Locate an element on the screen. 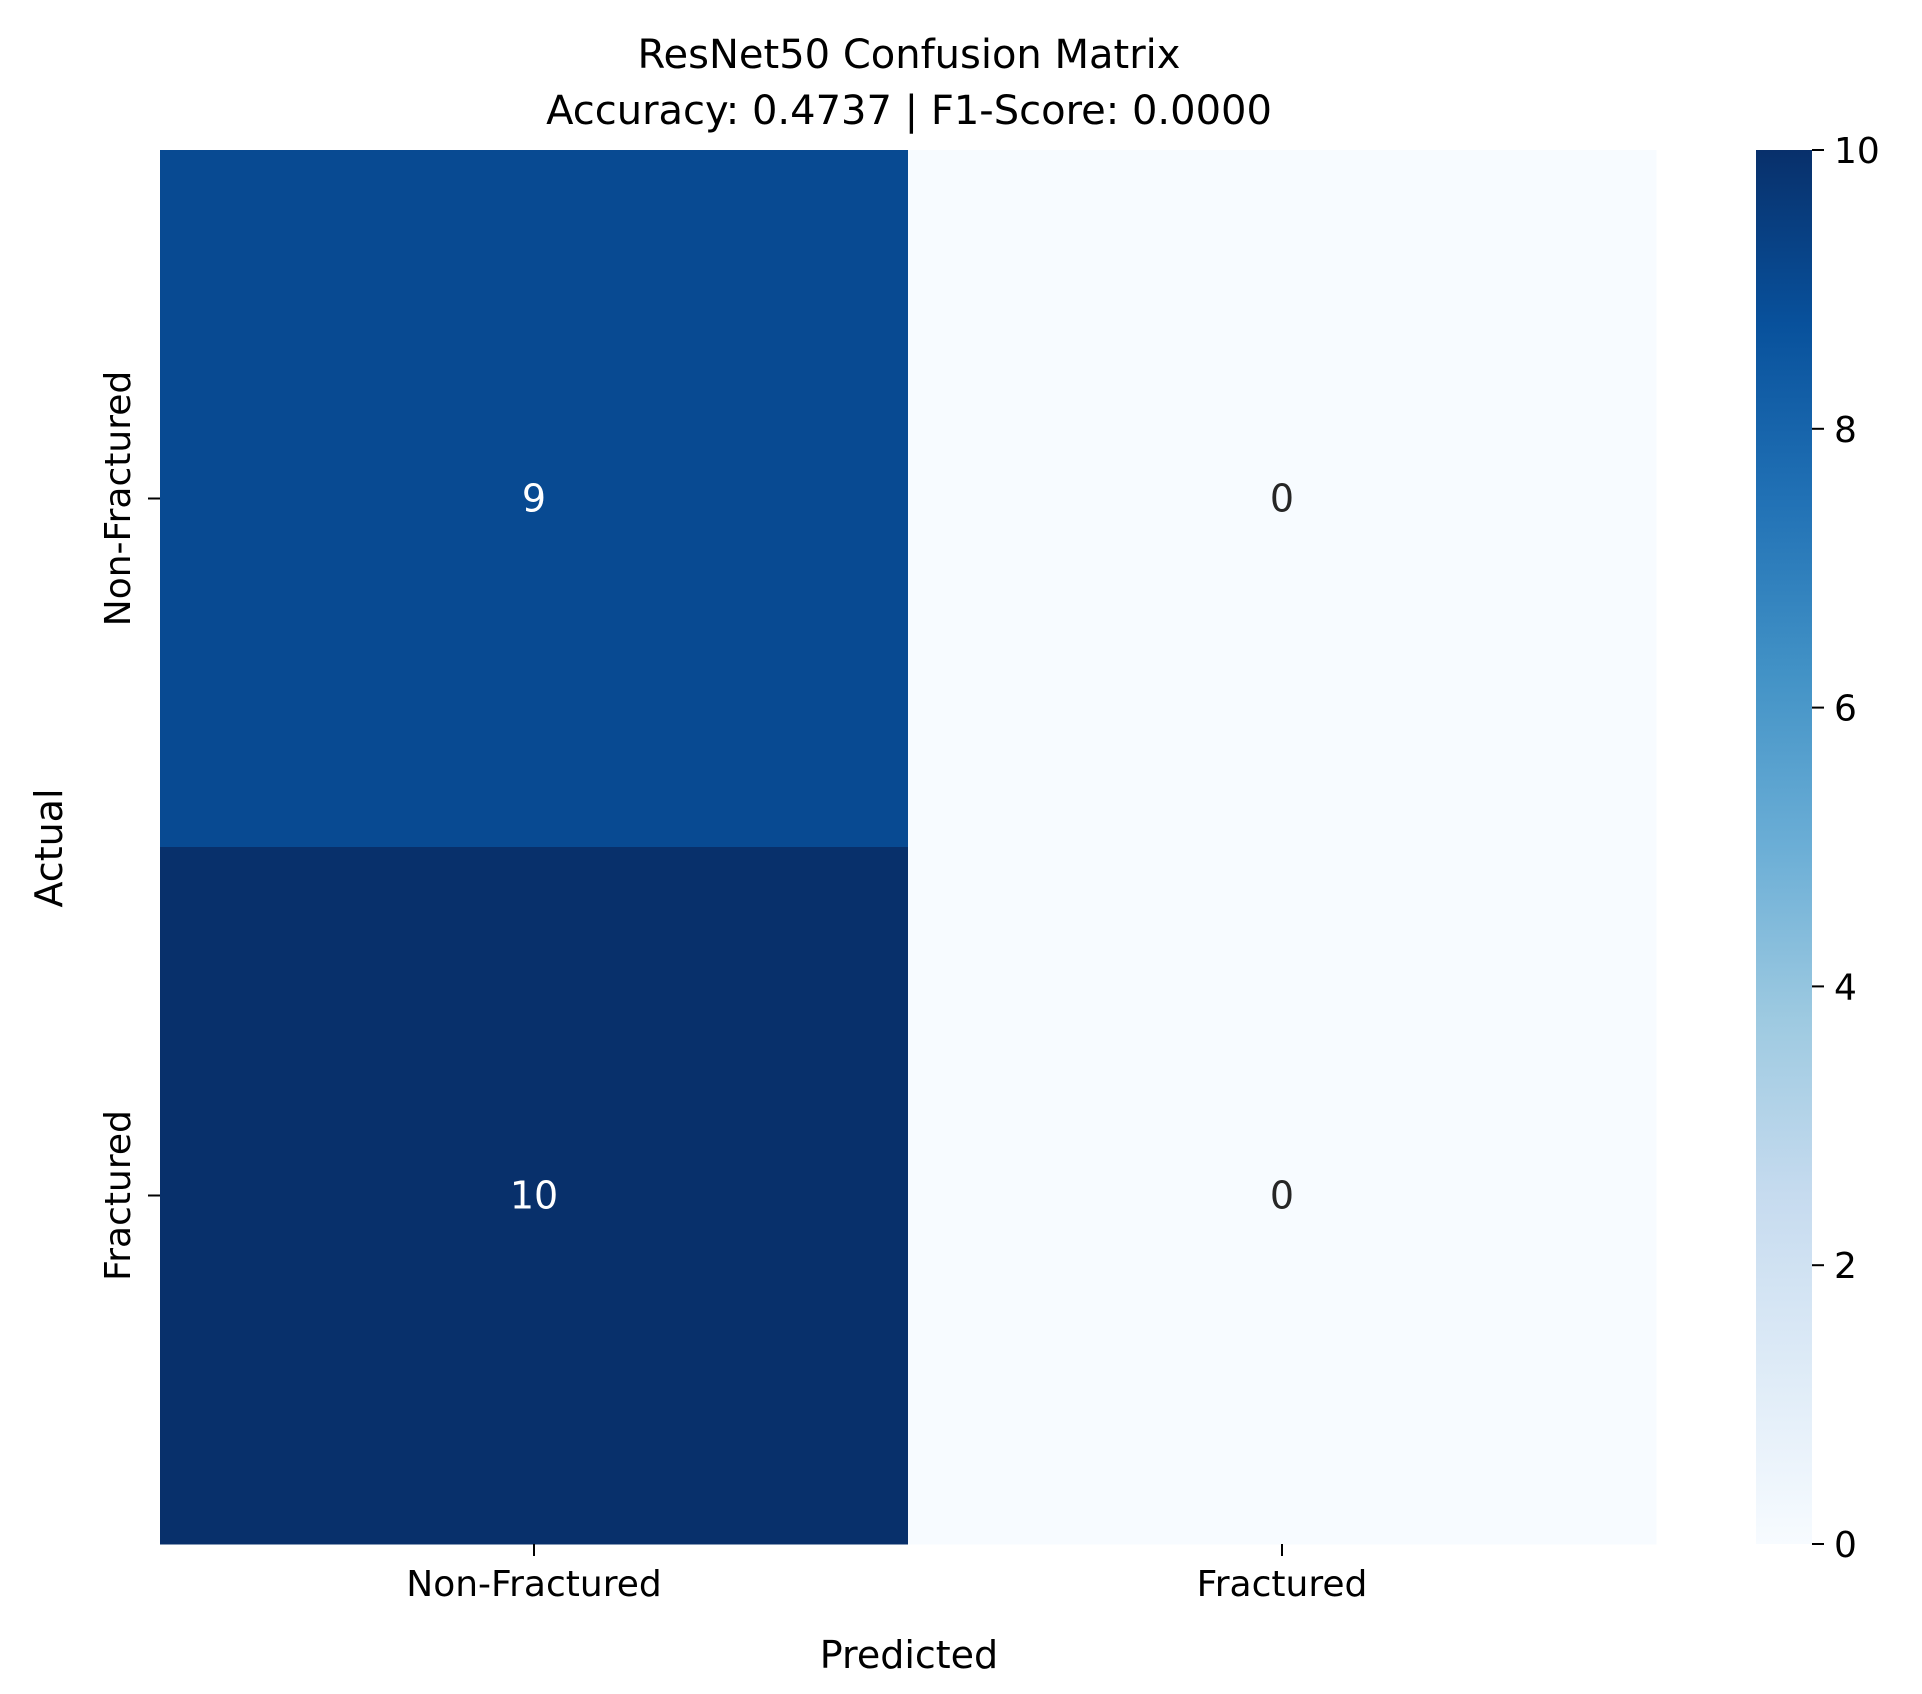 Image resolution: width=1922 pixels, height=1694 pixels. x-tick-label: Non-Fractured is located at coordinates (533, 1584).